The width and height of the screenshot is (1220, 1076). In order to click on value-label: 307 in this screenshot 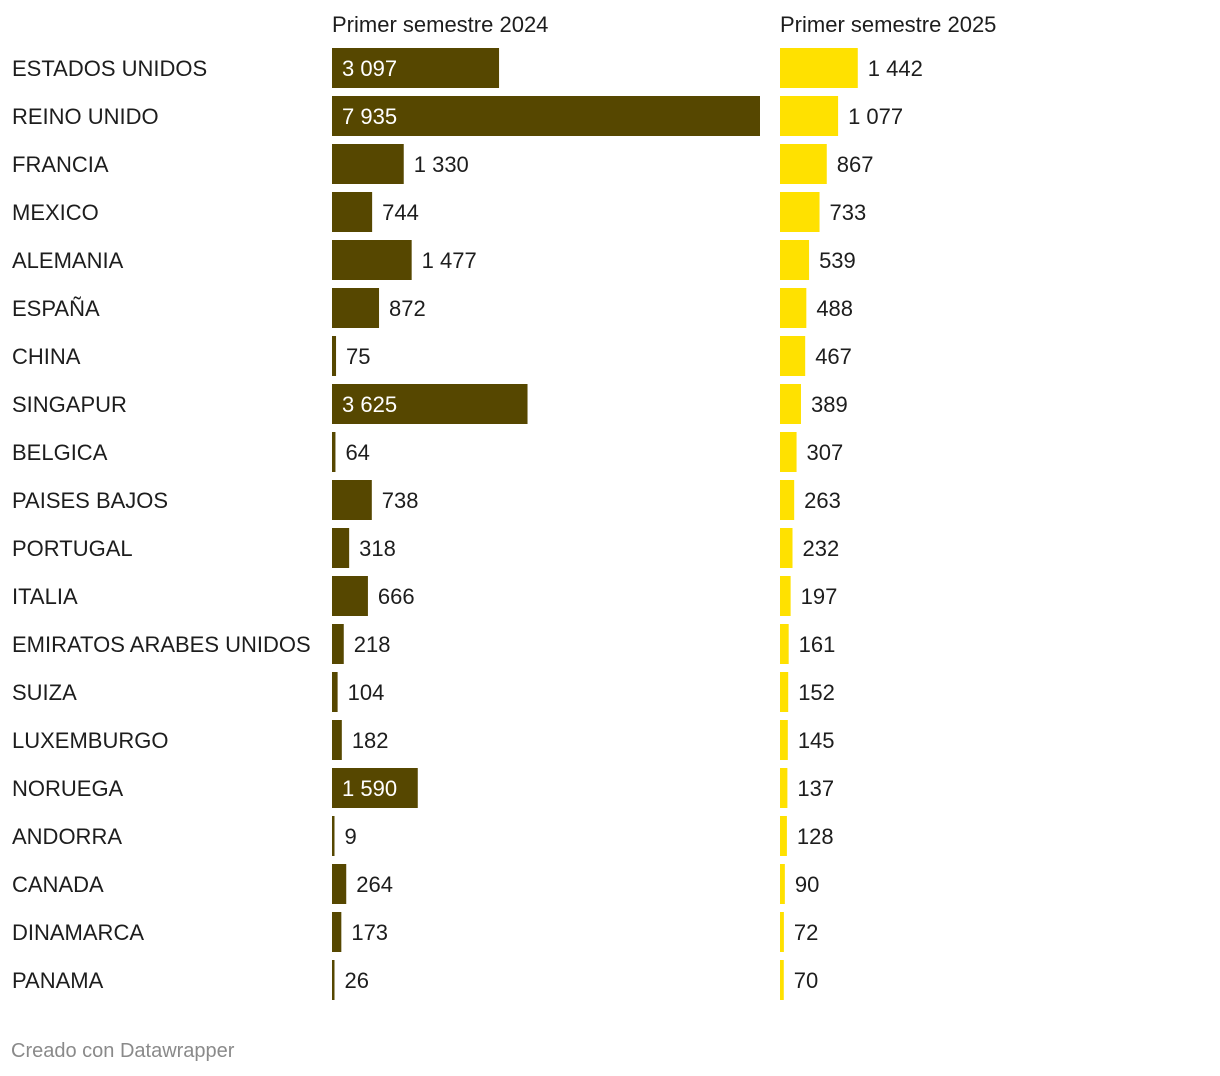, I will do `click(825, 452)`.